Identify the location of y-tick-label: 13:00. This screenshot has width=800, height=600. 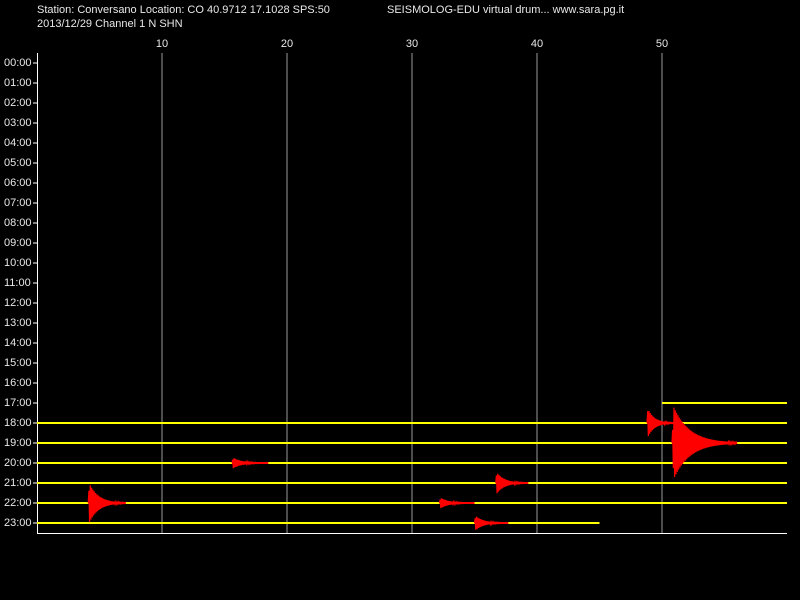
(18, 323).